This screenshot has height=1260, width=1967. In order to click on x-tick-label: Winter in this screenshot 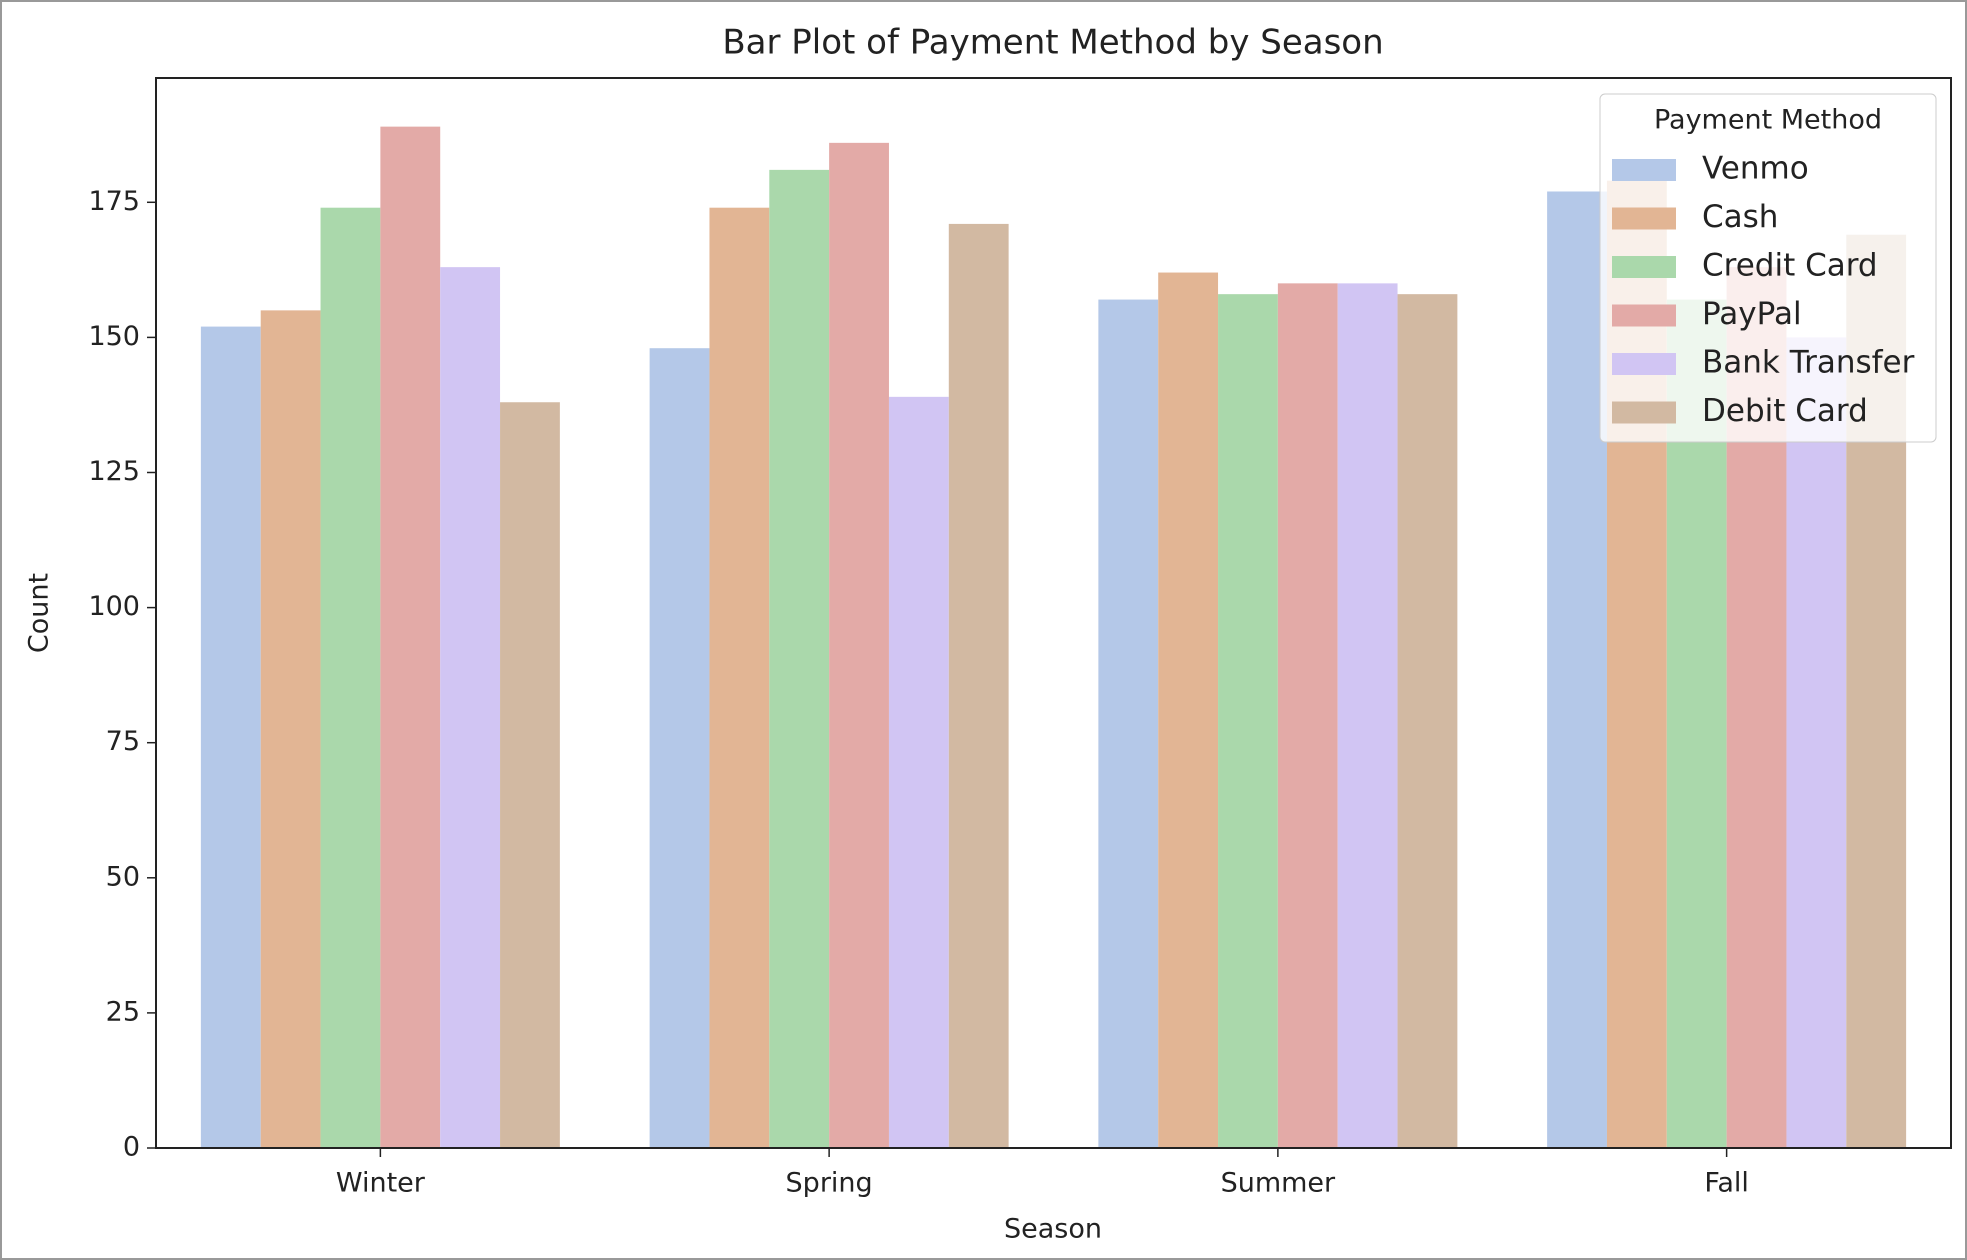, I will do `click(381, 1183)`.